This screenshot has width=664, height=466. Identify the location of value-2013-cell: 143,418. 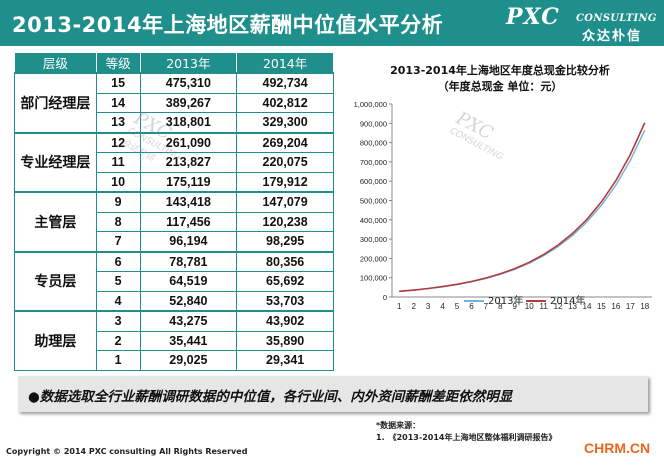
(188, 202).